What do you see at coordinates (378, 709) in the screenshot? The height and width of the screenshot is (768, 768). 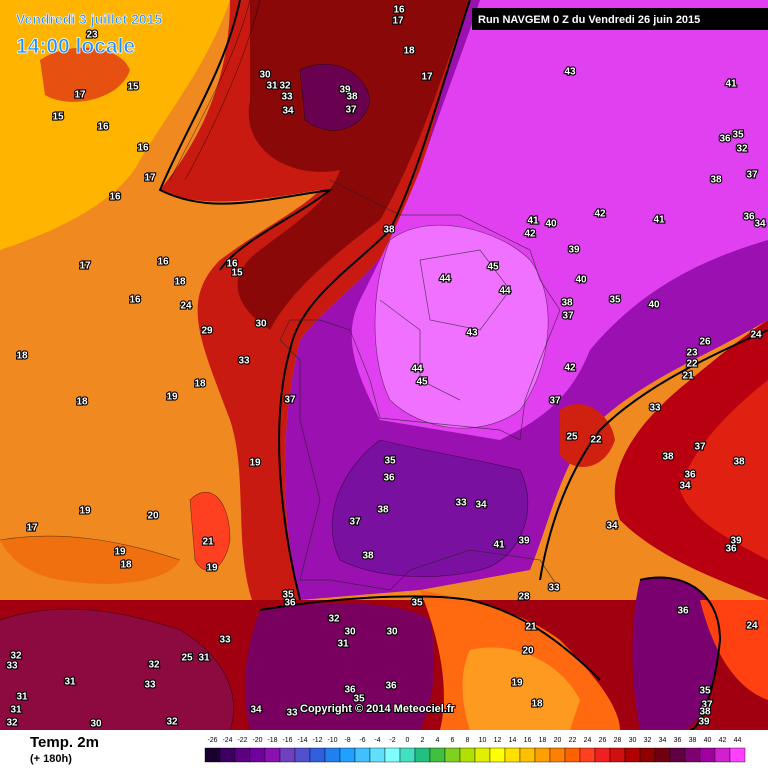 I see `copyright: Copyright © 2014 Meteociel.fr` at bounding box center [378, 709].